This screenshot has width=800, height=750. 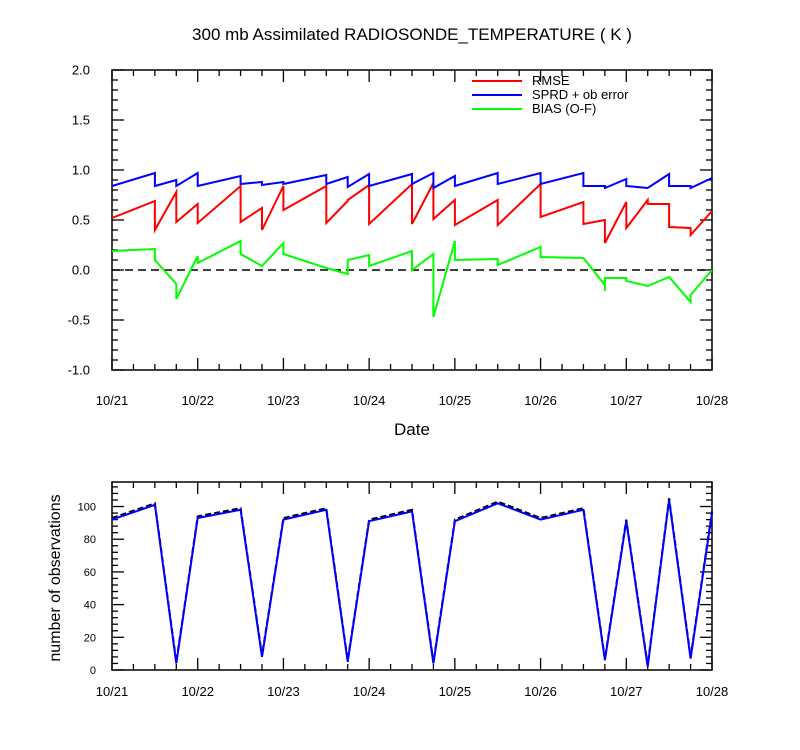 I want to click on bottom-y-tick-label: 60, so click(x=90, y=573).